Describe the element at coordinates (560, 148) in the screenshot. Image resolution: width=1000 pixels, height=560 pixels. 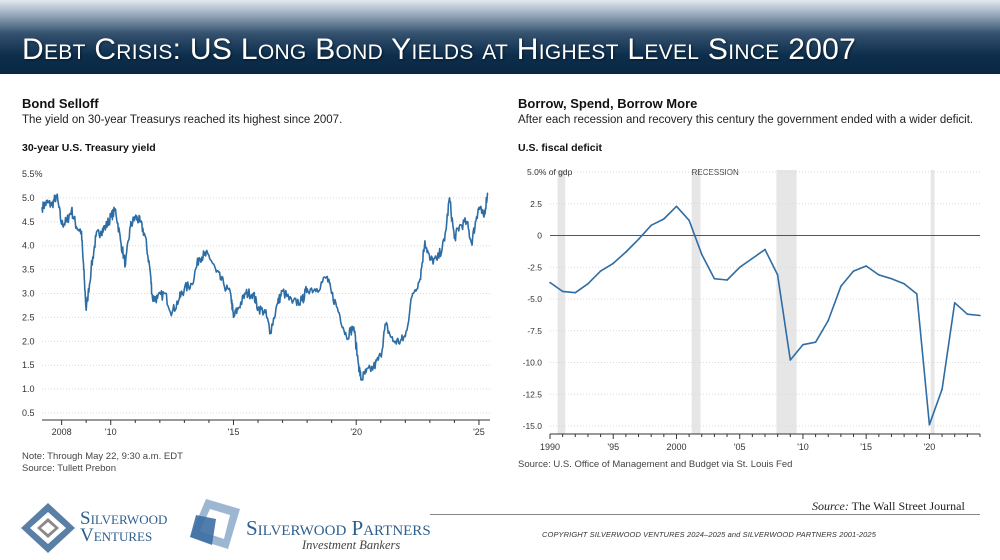
I see `right-chart-label: U.S. fiscal deficit` at that location.